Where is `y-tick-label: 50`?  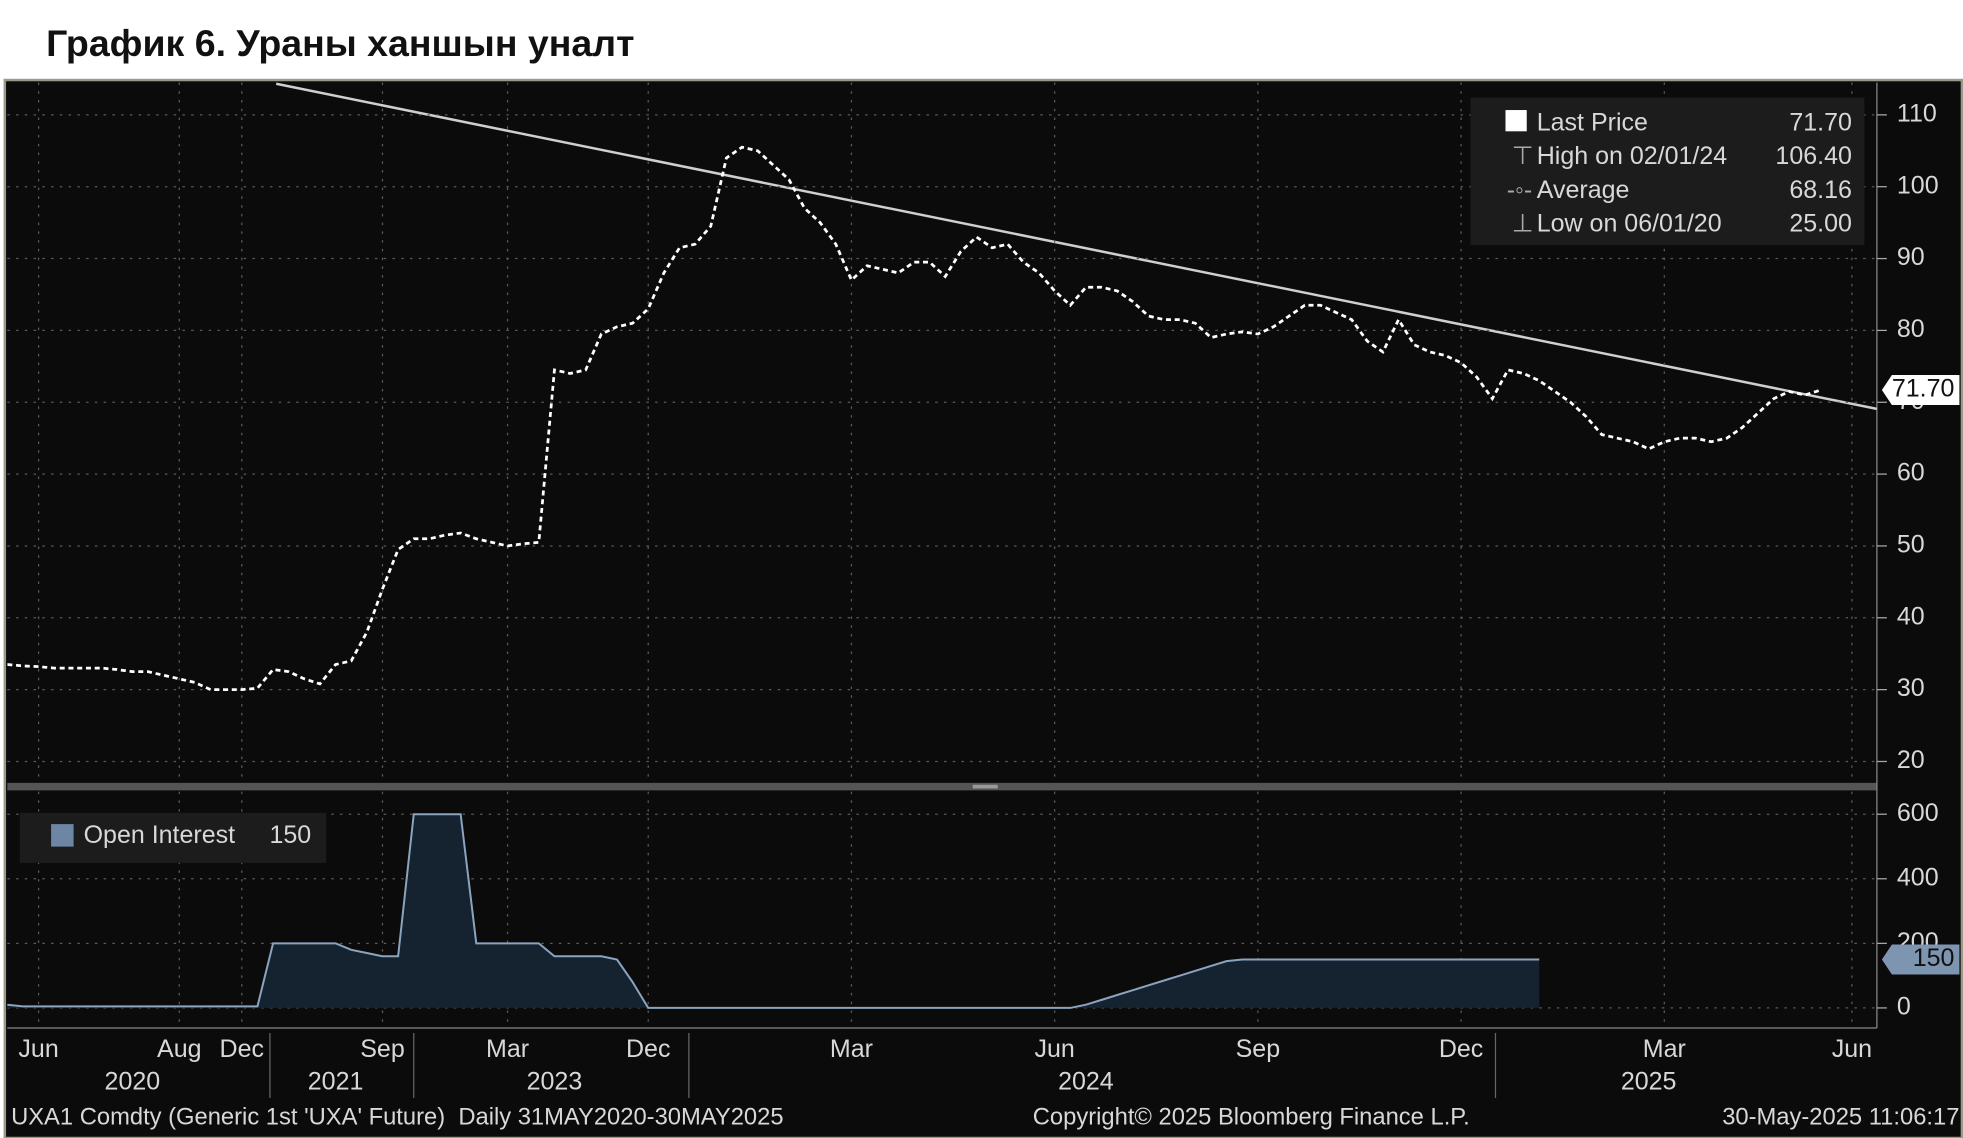 y-tick-label: 50 is located at coordinates (1911, 545).